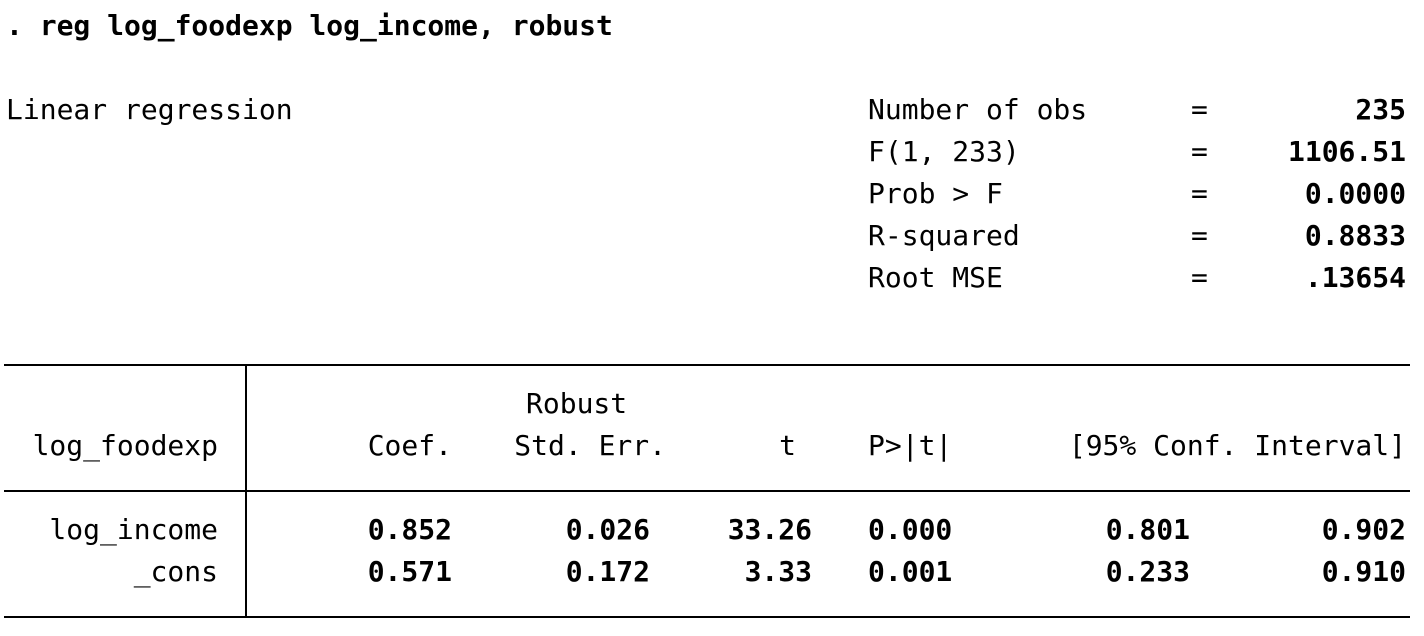 The width and height of the screenshot is (1424, 636). What do you see at coordinates (309, 25) in the screenshot?
I see `command-line: . reg log_foodexp log_income, robust` at bounding box center [309, 25].